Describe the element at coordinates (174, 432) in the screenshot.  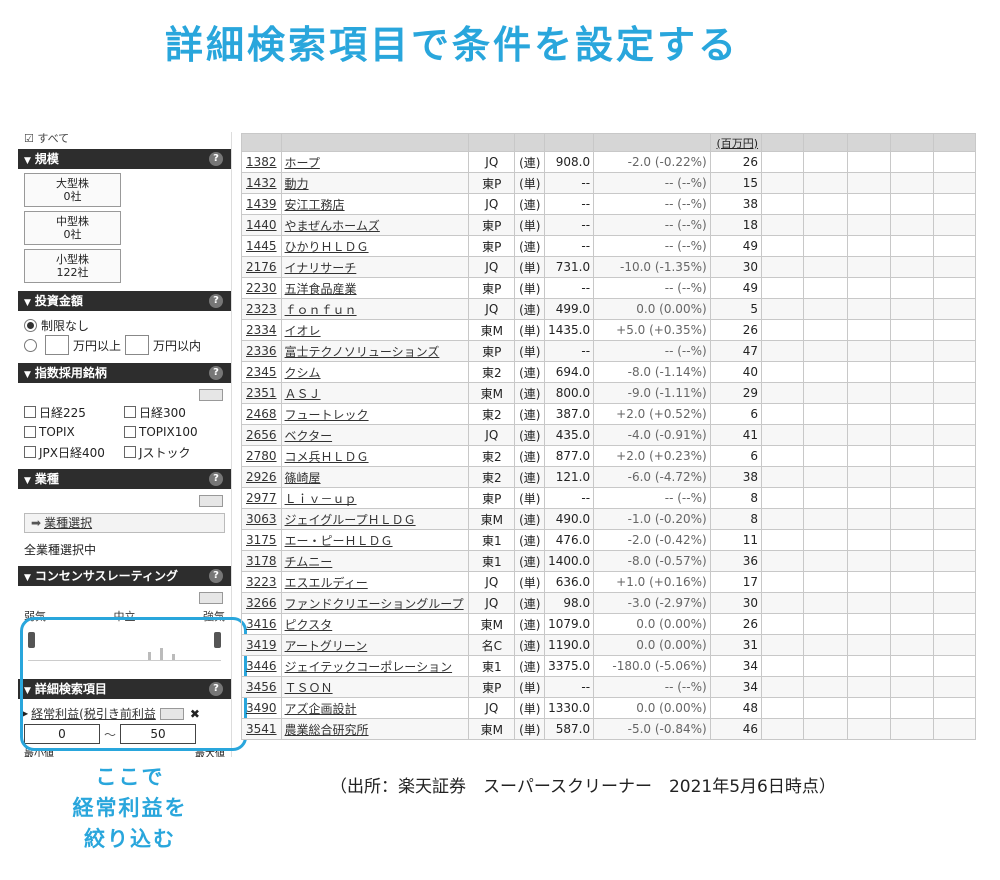
I see `checkbox-topix100: TOPIX100` at that location.